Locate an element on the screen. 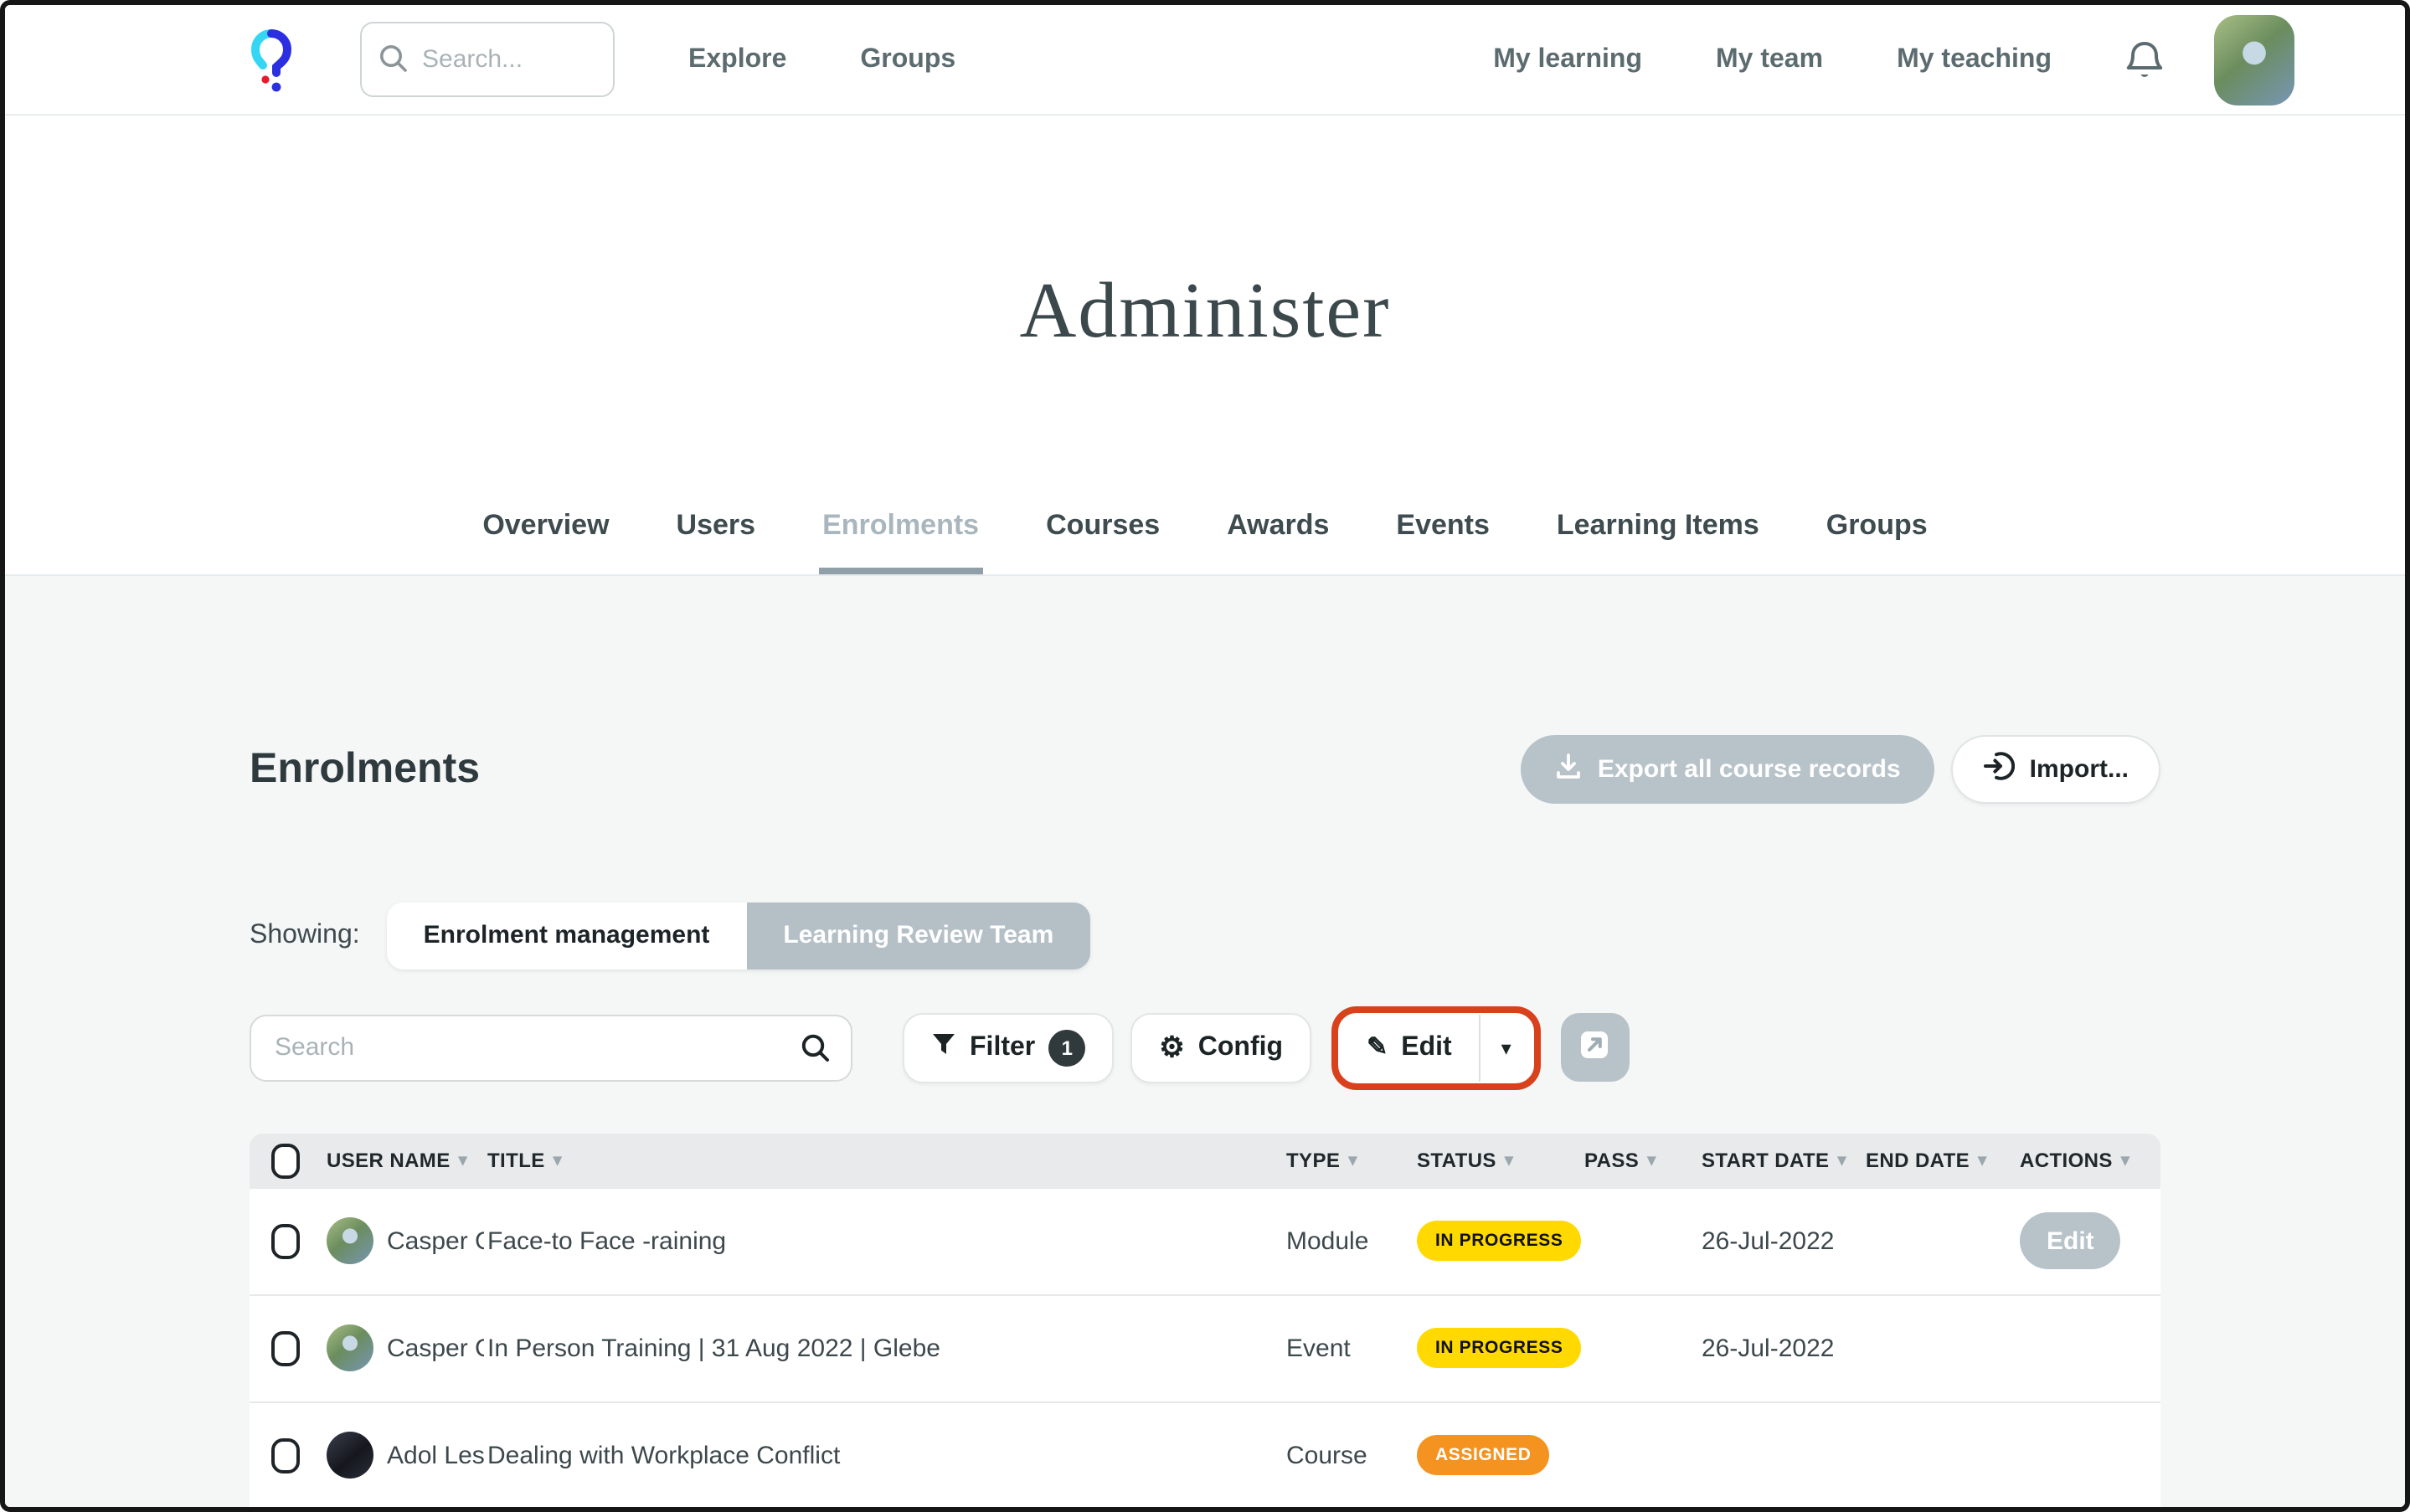 The height and width of the screenshot is (1512, 2410). section-title: Enrolments is located at coordinates (365, 769).